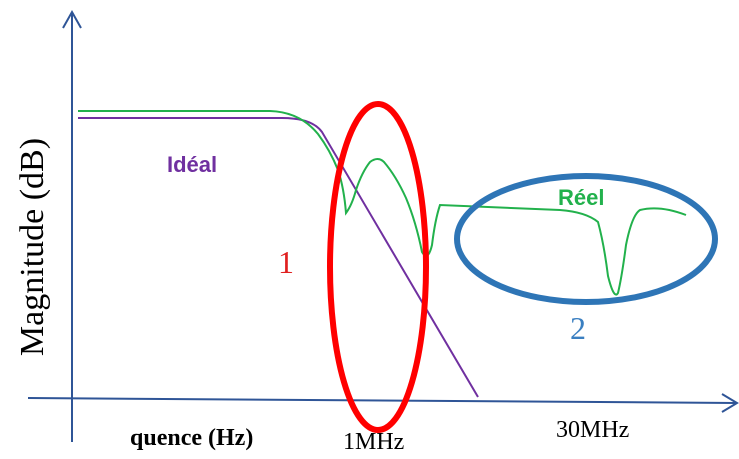  What do you see at coordinates (192, 164) in the screenshot?
I see `ideal-label: Idéal` at bounding box center [192, 164].